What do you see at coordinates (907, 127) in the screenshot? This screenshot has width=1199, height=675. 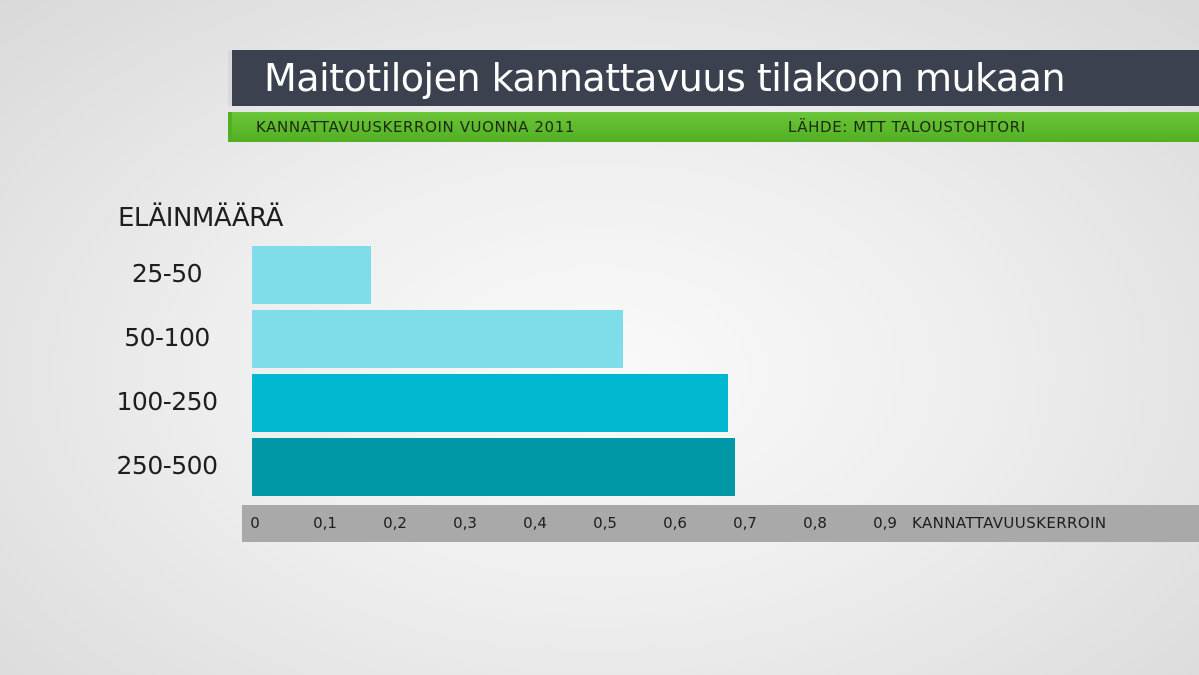 I see `chart-source: LÄHDE: MTT TALOUSTOHTORI` at bounding box center [907, 127].